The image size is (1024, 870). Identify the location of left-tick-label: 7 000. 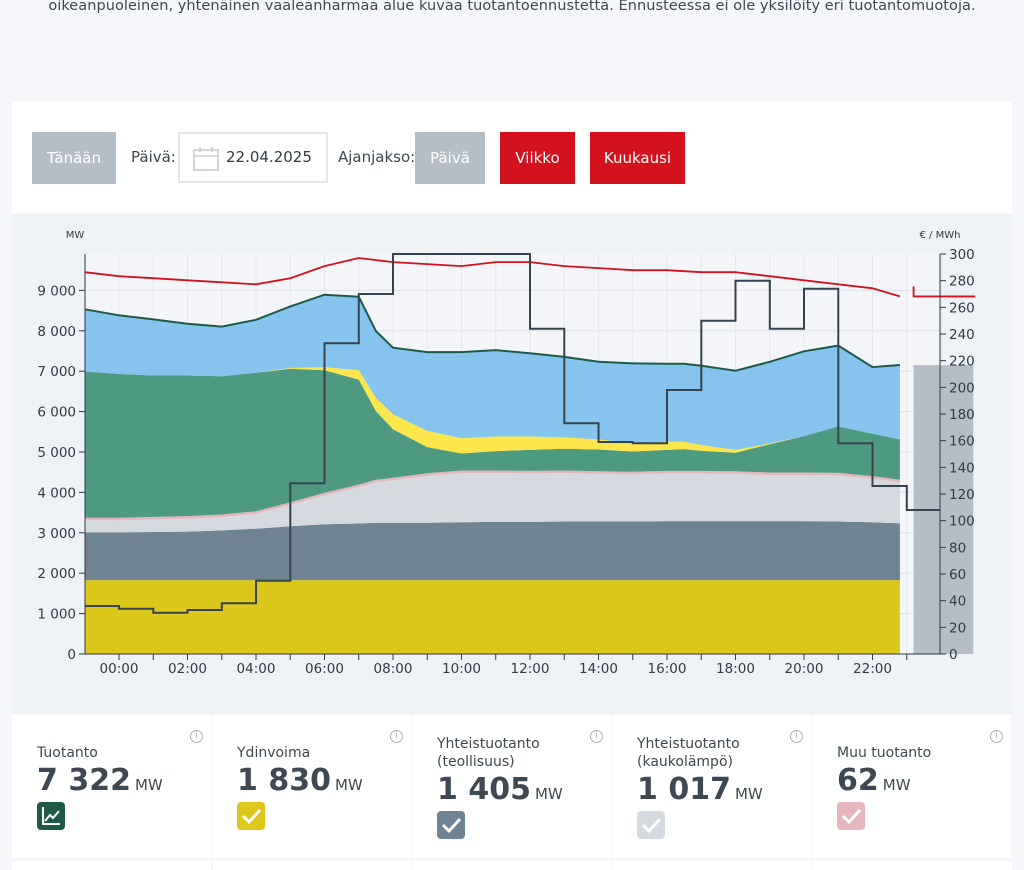
(56, 372).